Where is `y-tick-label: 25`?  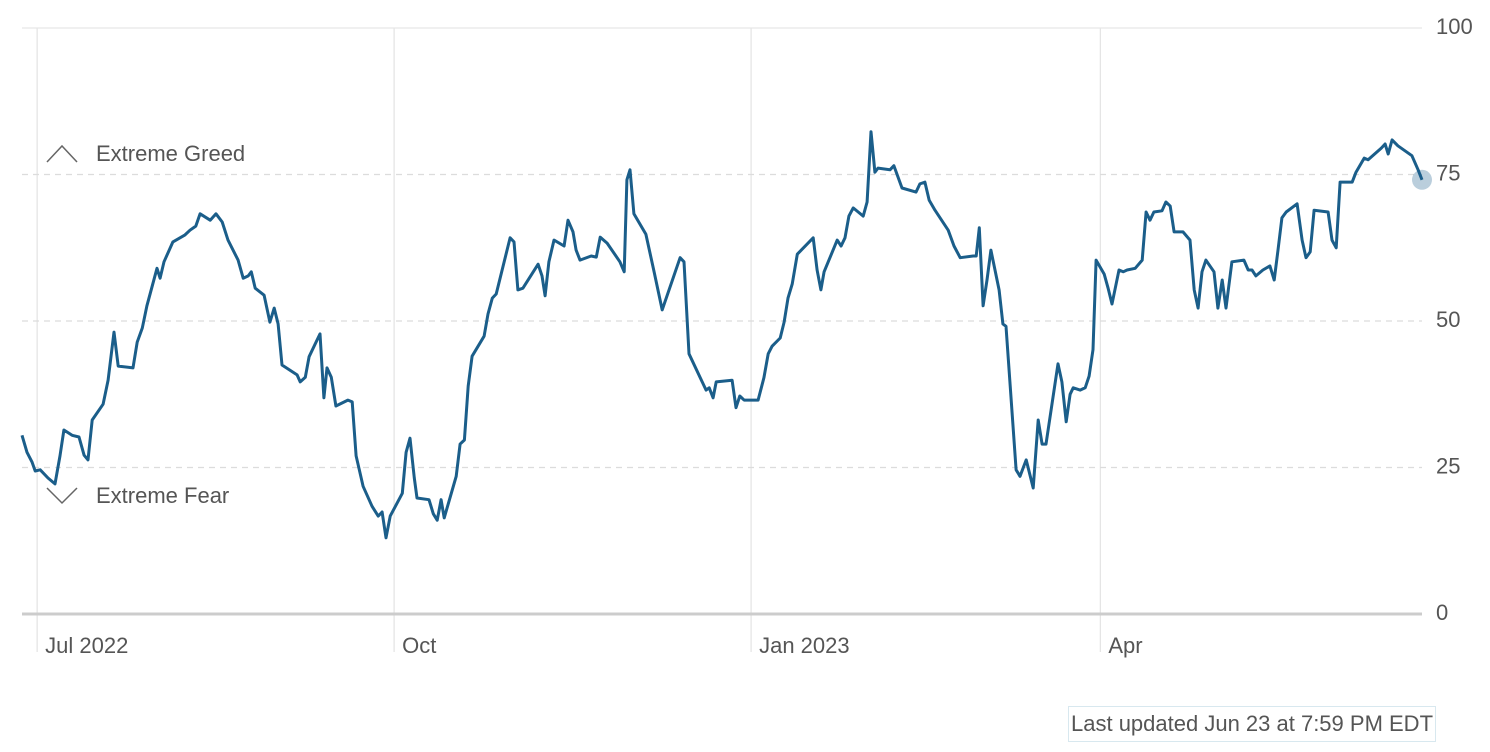 y-tick-label: 25 is located at coordinates (1448, 465).